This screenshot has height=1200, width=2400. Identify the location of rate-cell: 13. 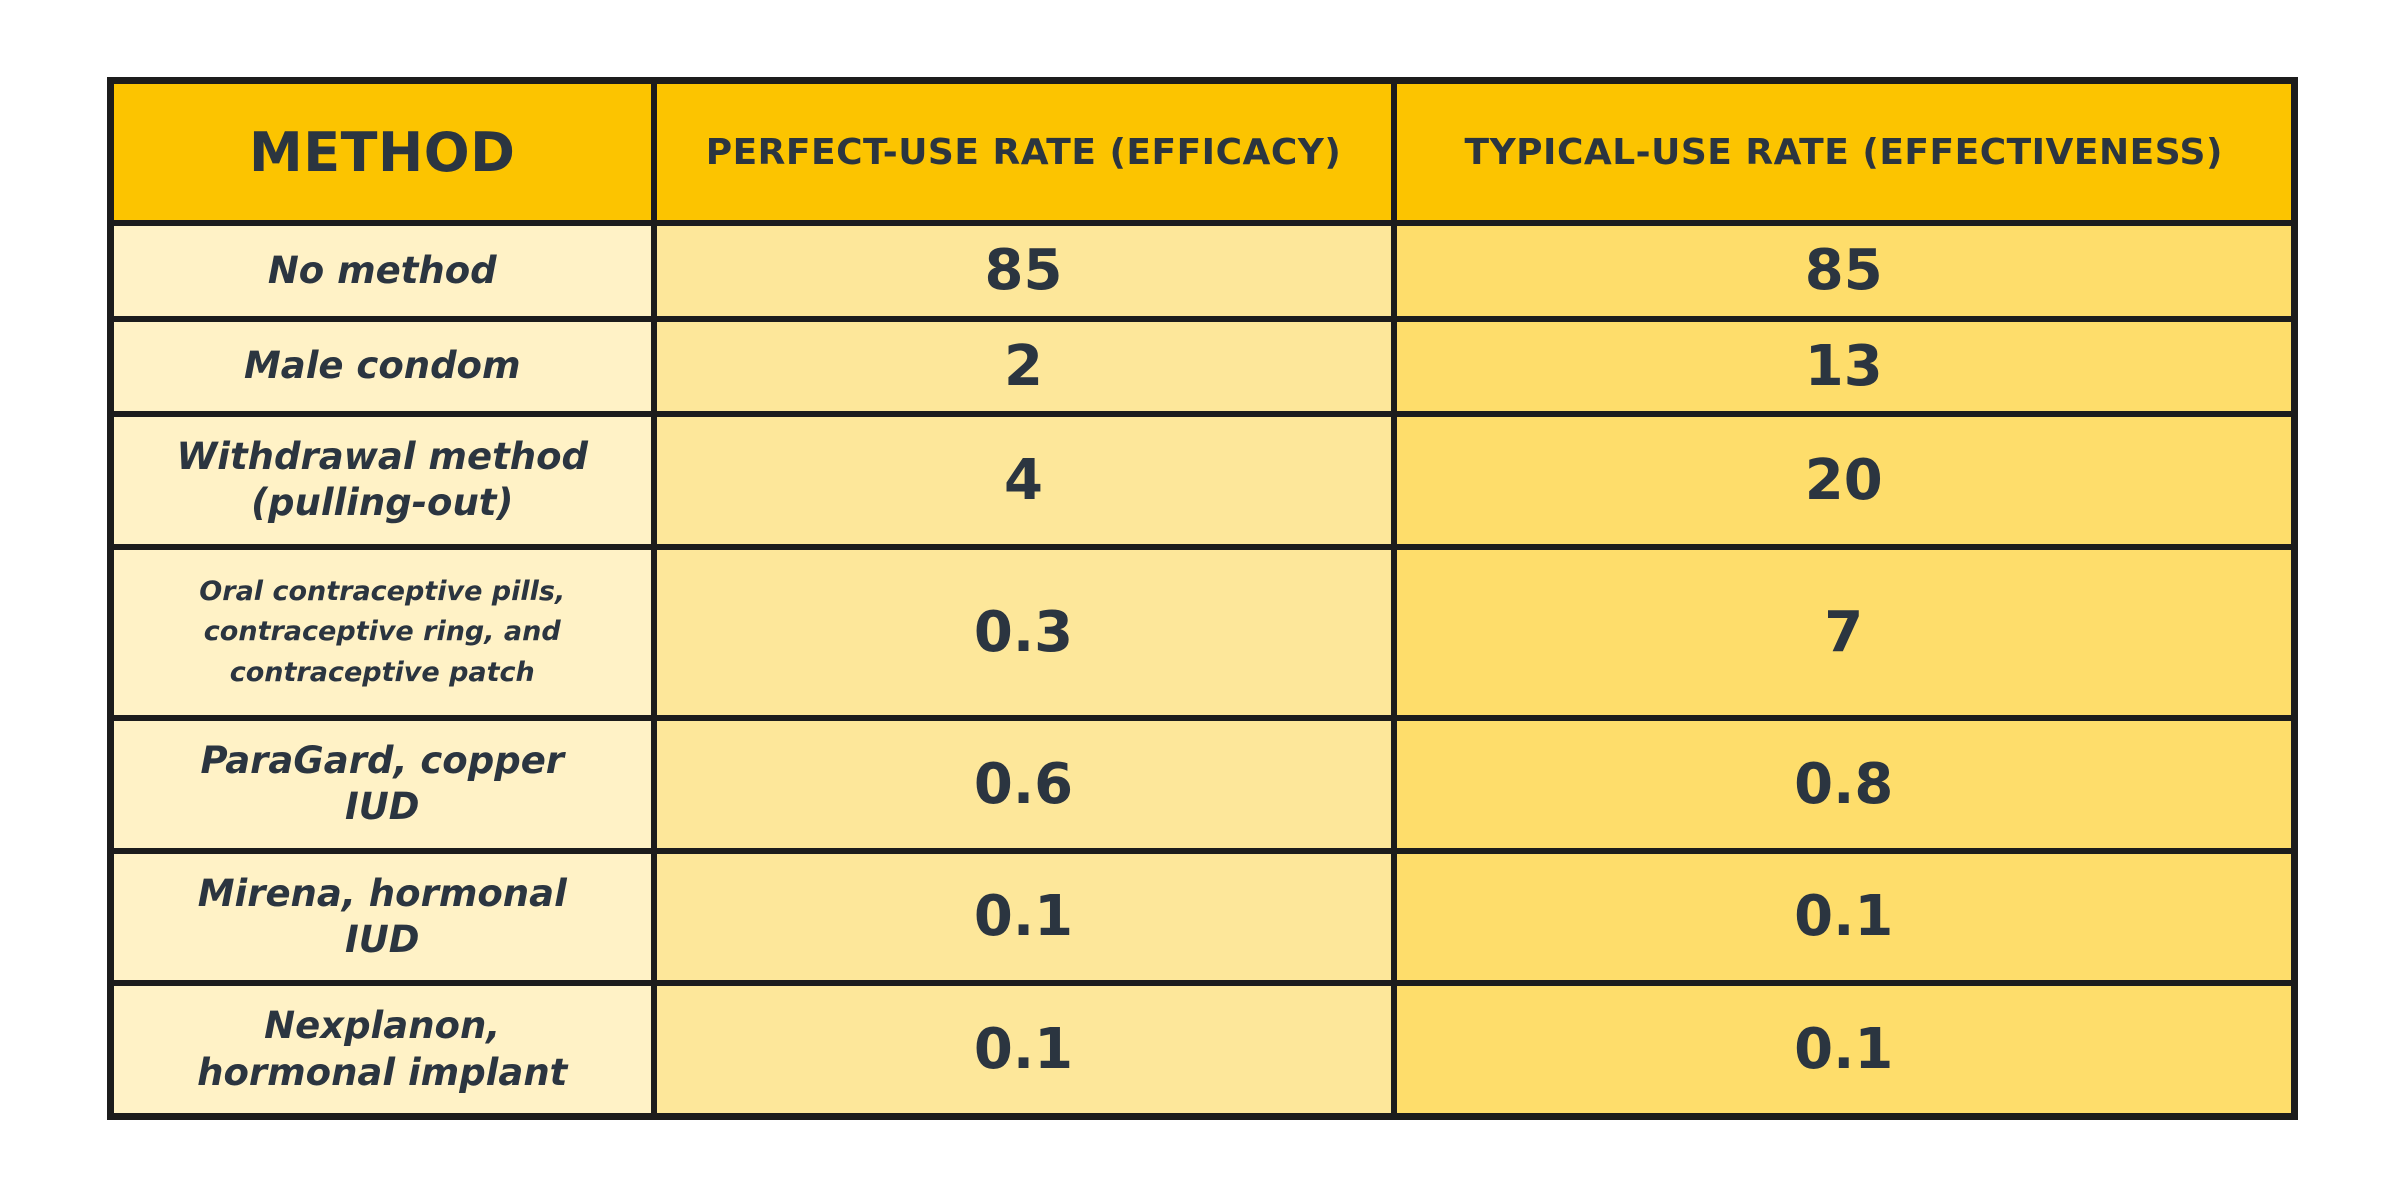
(1844, 366).